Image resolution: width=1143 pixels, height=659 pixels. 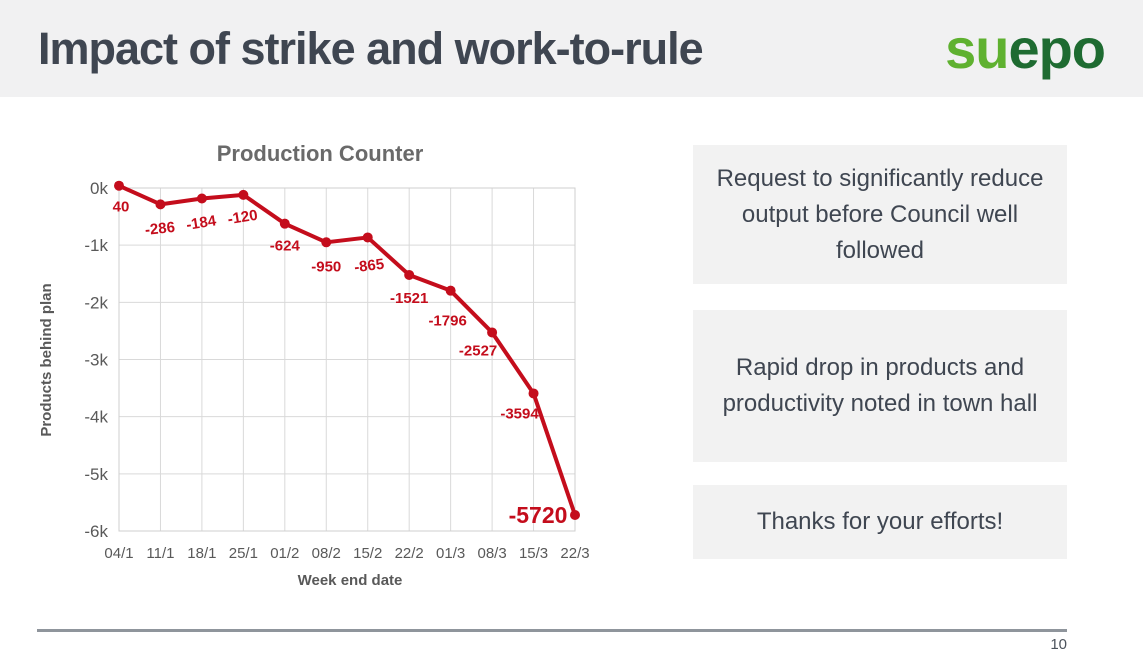 I want to click on data-label: -286, so click(x=160, y=229).